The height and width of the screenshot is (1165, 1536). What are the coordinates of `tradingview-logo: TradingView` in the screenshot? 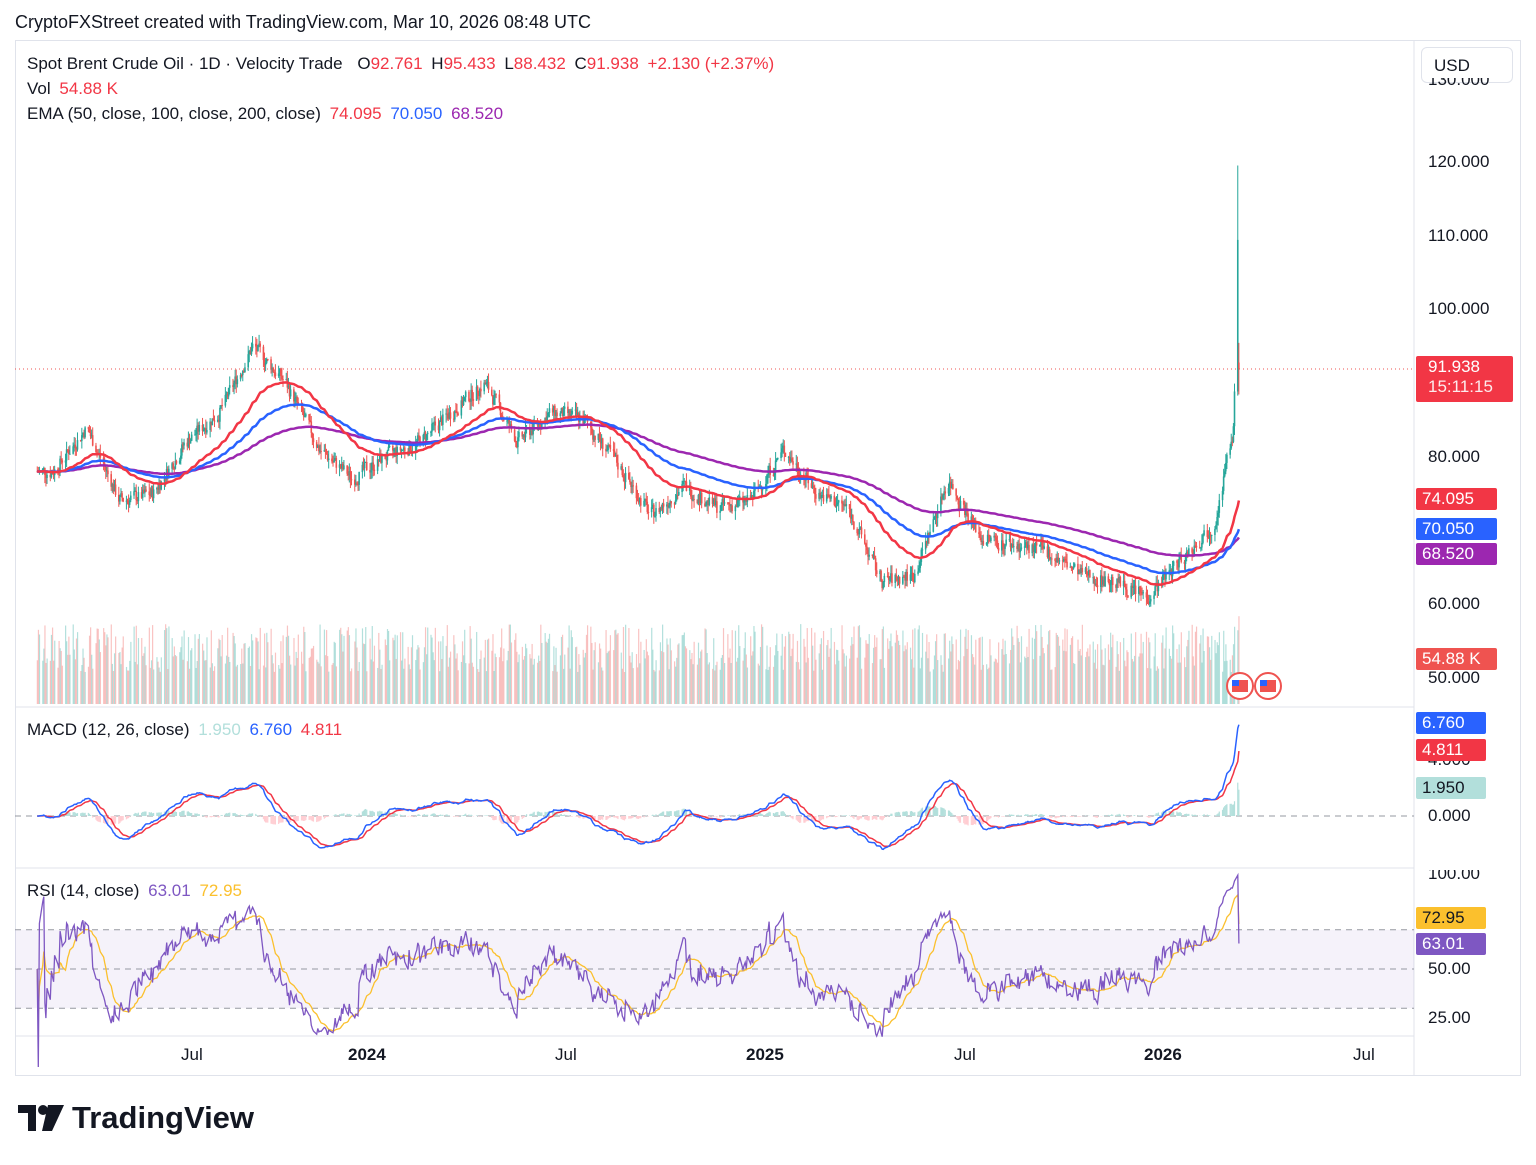 It's located at (136, 1118).